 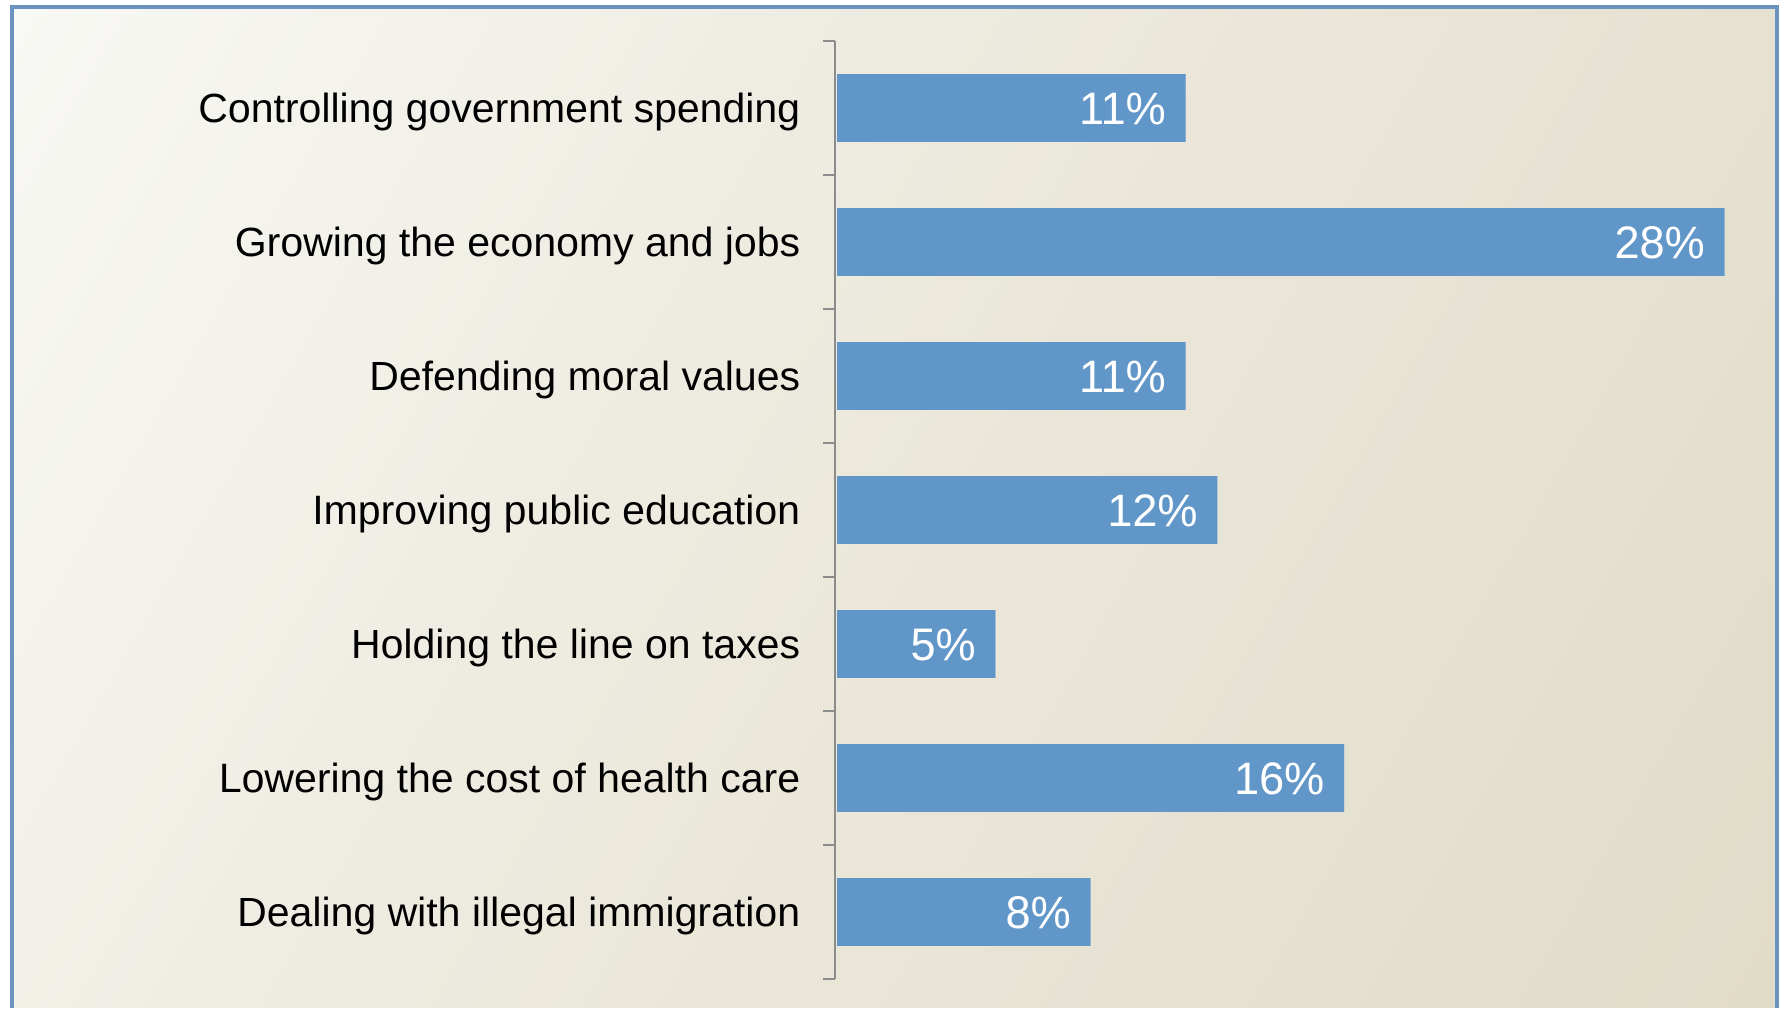 What do you see at coordinates (1152, 510) in the screenshot?
I see `data-label: 12%` at bounding box center [1152, 510].